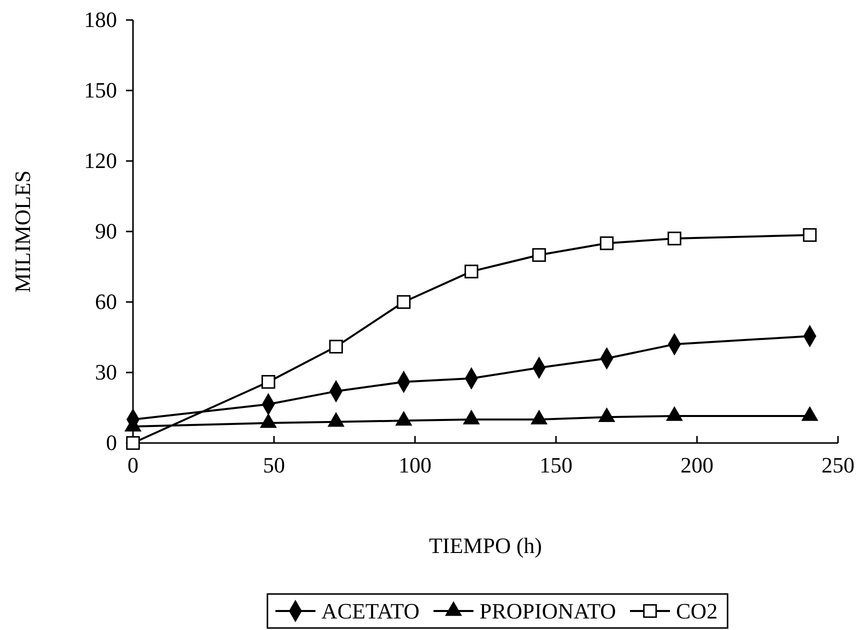 The image size is (857, 630). I want to click on x-tick-label: 100, so click(415, 465).